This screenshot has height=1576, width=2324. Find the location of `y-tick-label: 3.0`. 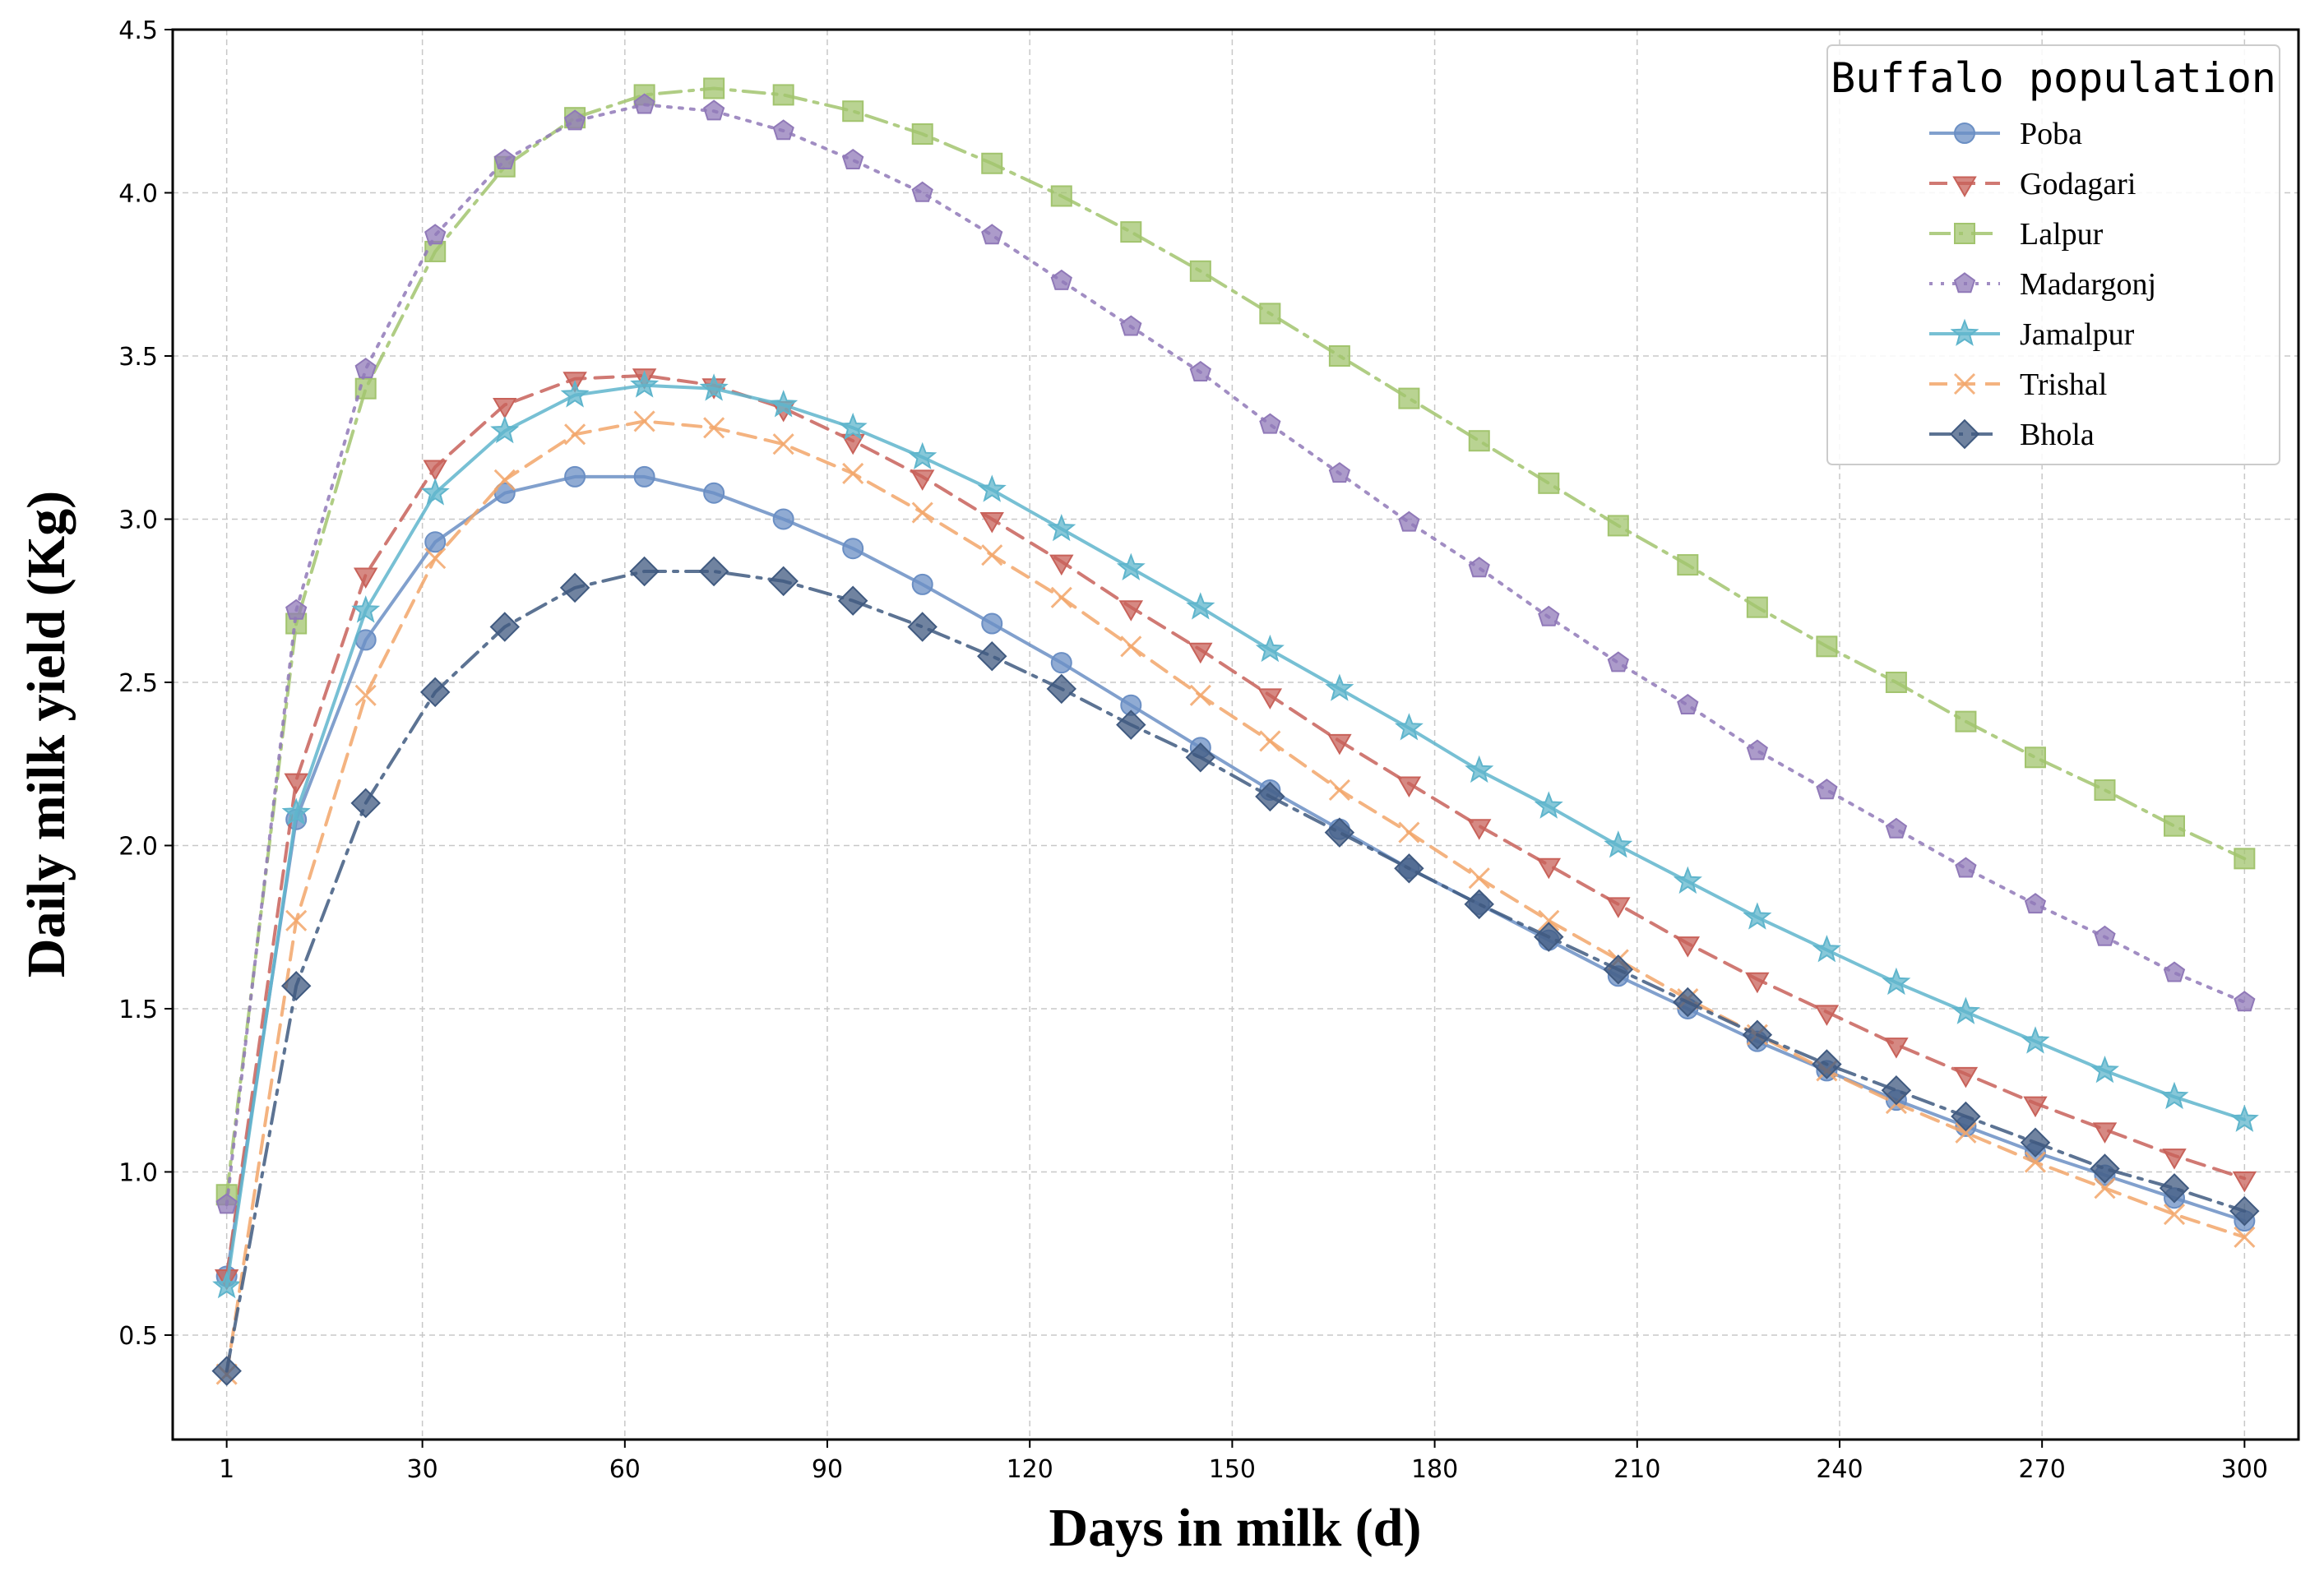

y-tick-label: 3.0 is located at coordinates (138, 520).